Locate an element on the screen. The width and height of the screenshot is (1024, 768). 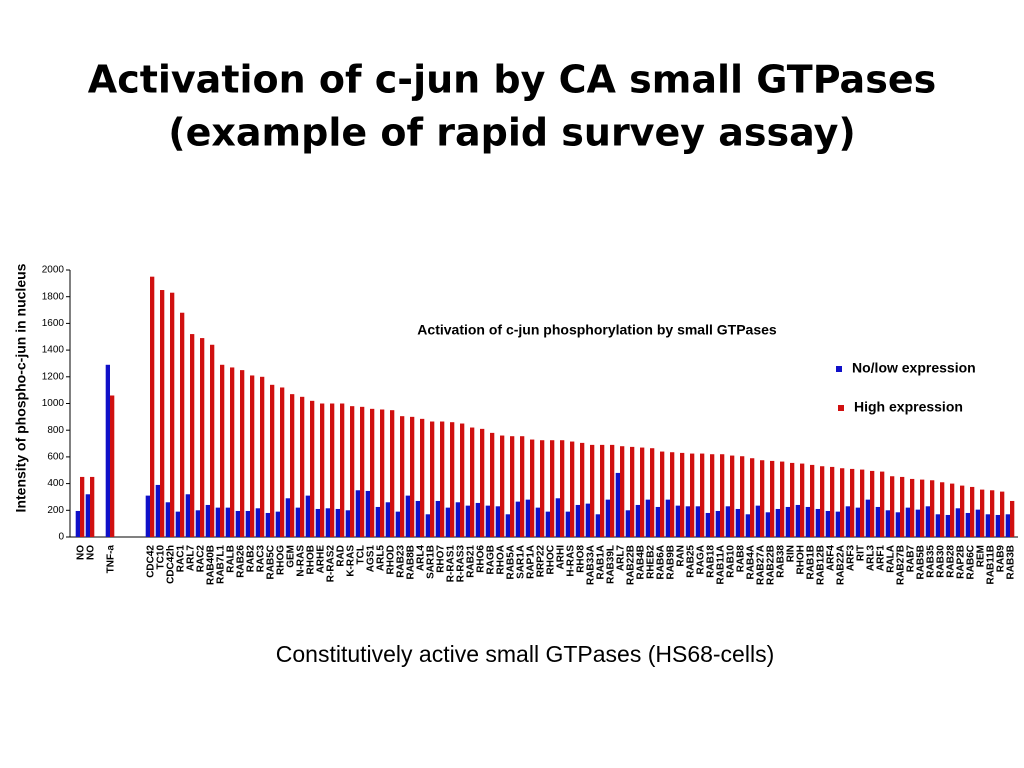
x-tick-label: RAB11B is located at coordinates (991, 564).